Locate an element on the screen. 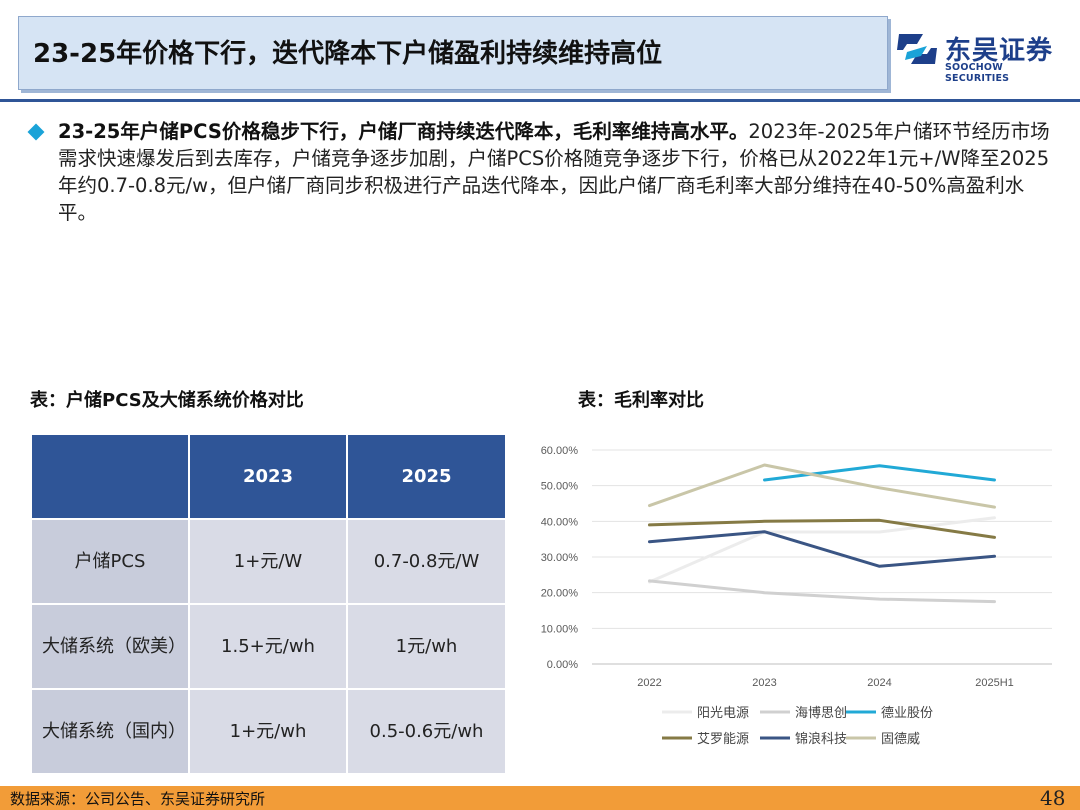 This screenshot has height=810, width=1080. page-title: 23-25年价格下行，迭代降本下户储盈利持续维持高位 is located at coordinates (348, 54).